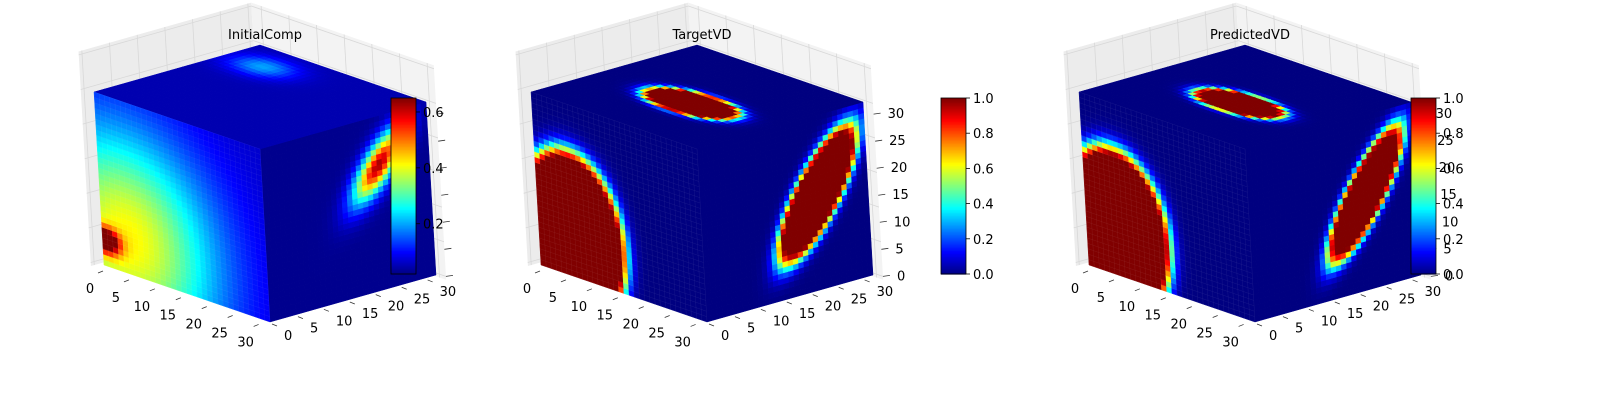  Describe the element at coordinates (219, 334) in the screenshot. I see `x-tick-label: 25` at that location.